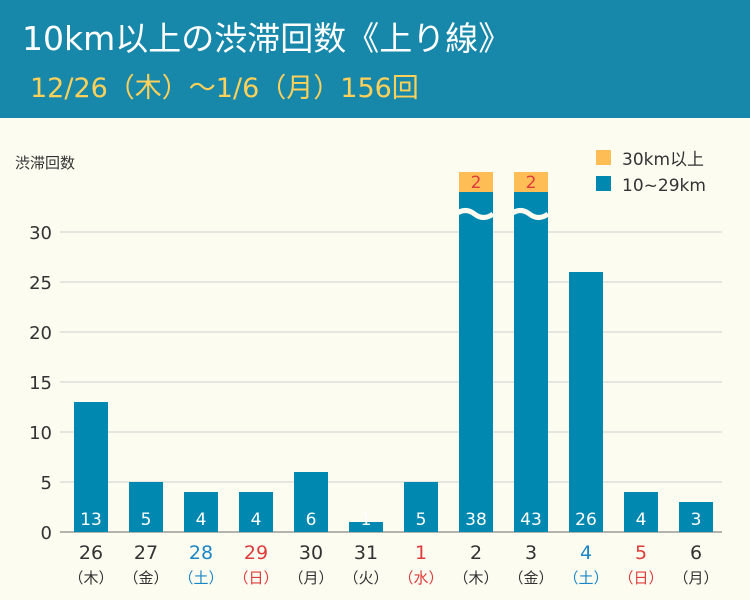 Image resolution: width=750 pixels, height=600 pixels. What do you see at coordinates (476, 553) in the screenshot?
I see `x-tick-day: 2` at bounding box center [476, 553].